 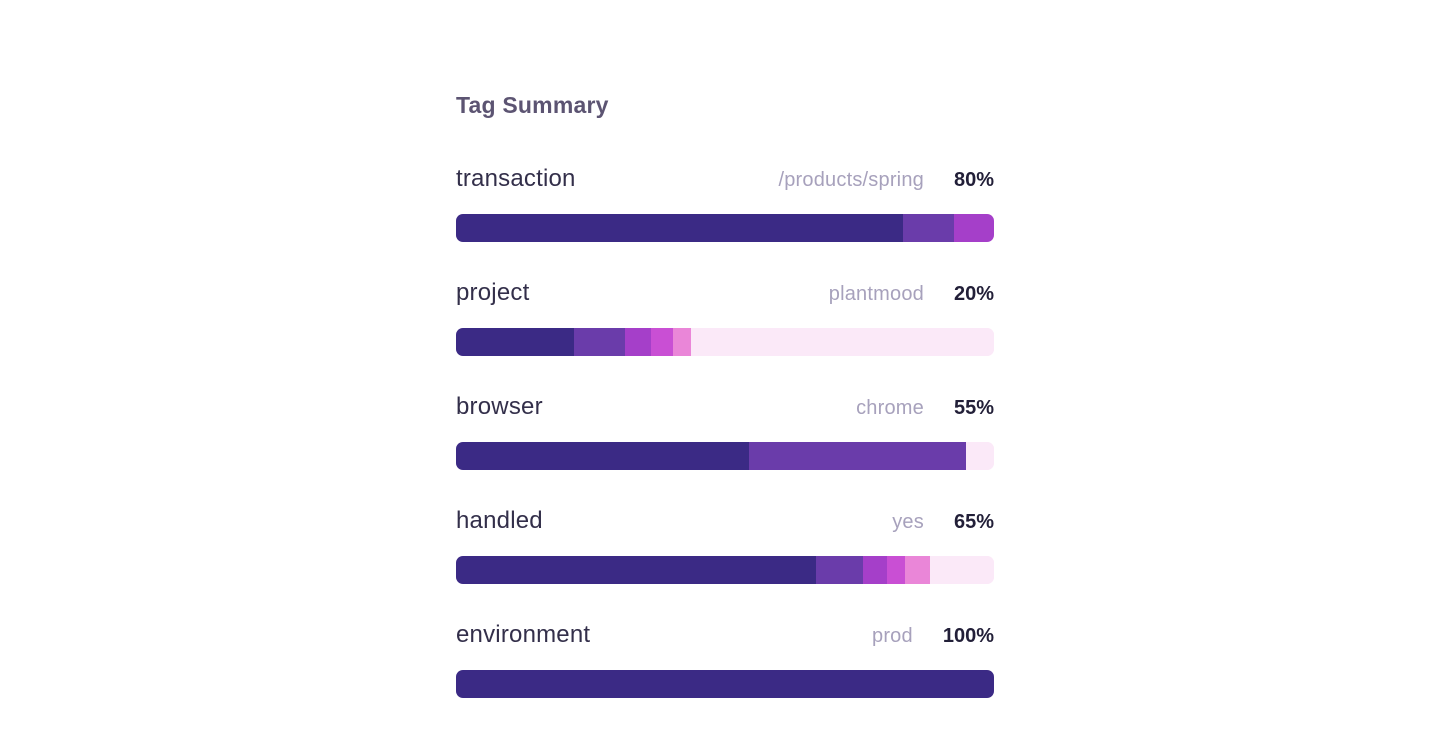 I want to click on tag-top-value: prod, so click(x=892, y=636).